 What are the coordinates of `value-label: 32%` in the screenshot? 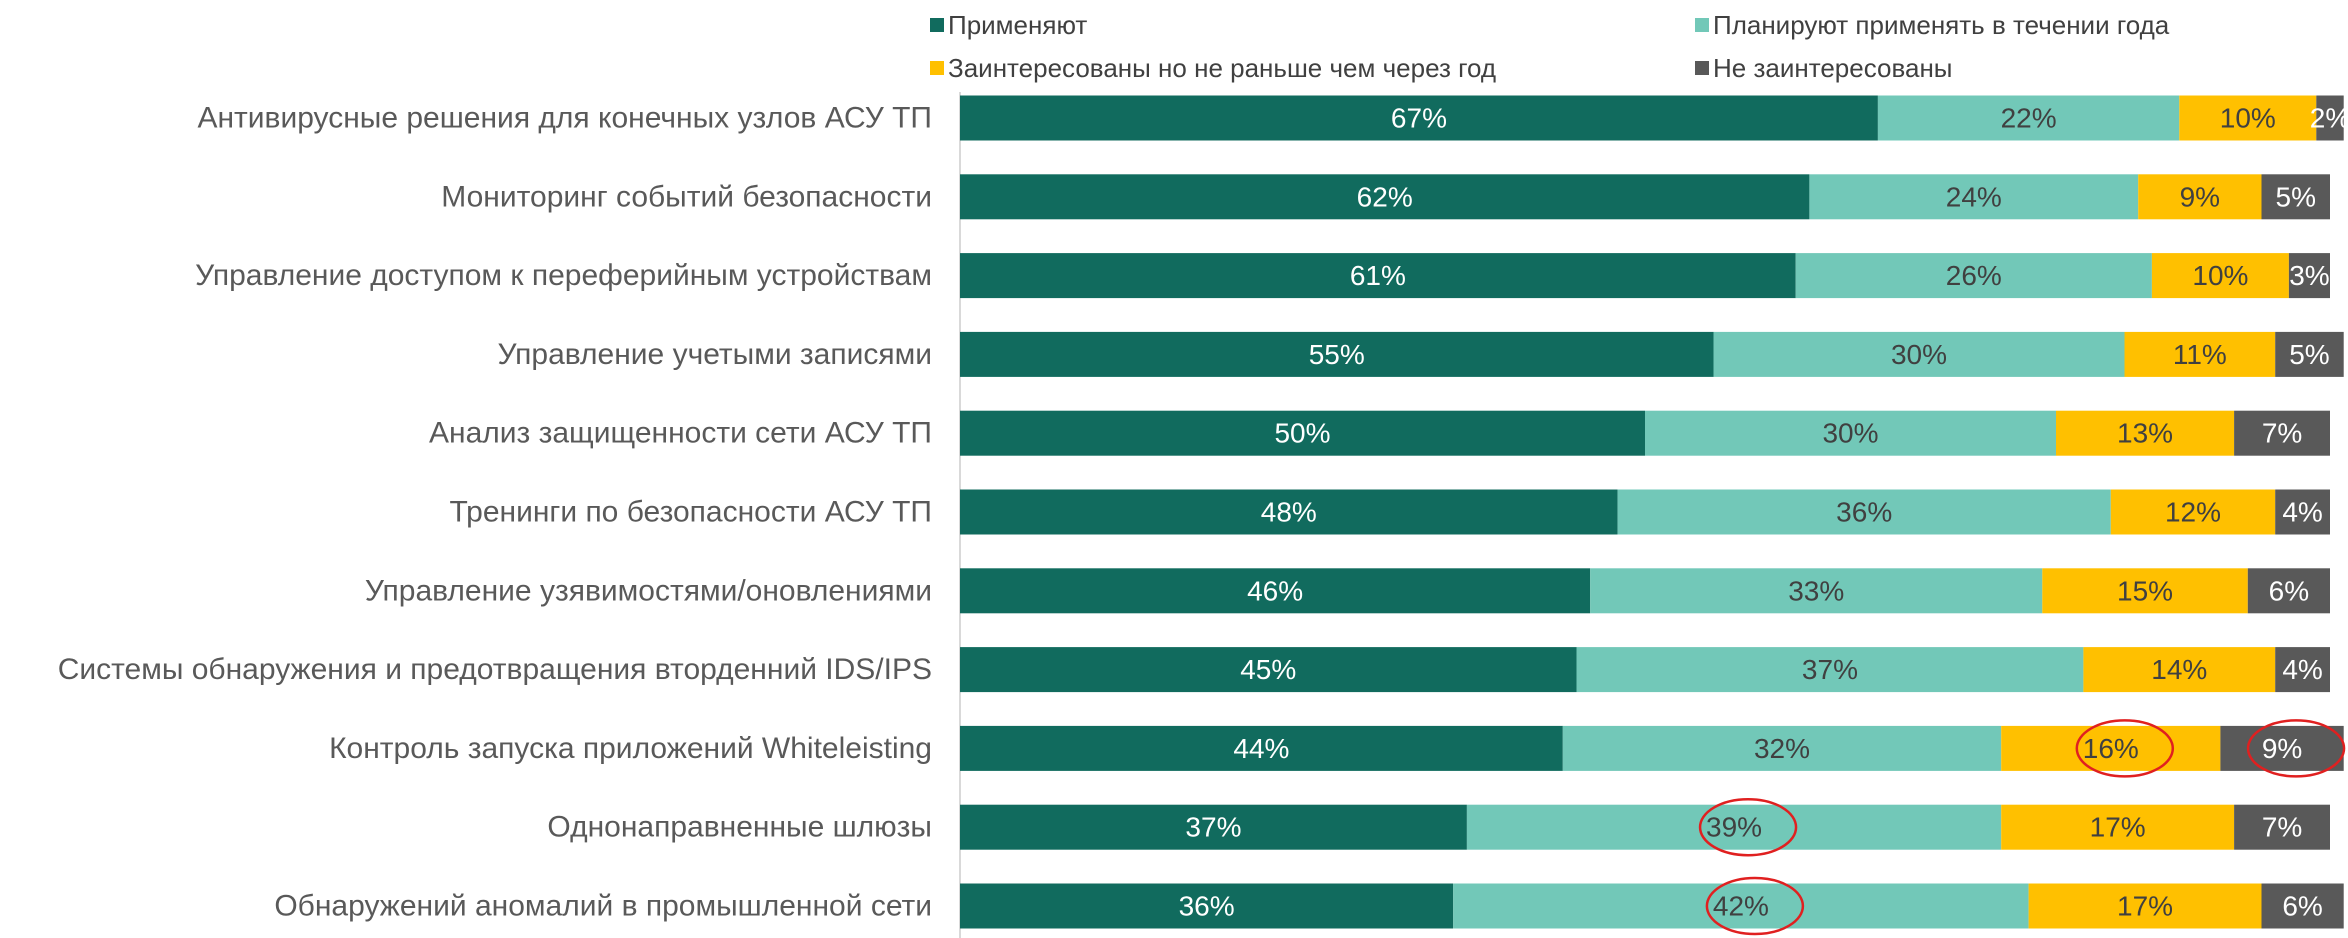 It's located at (1782, 748).